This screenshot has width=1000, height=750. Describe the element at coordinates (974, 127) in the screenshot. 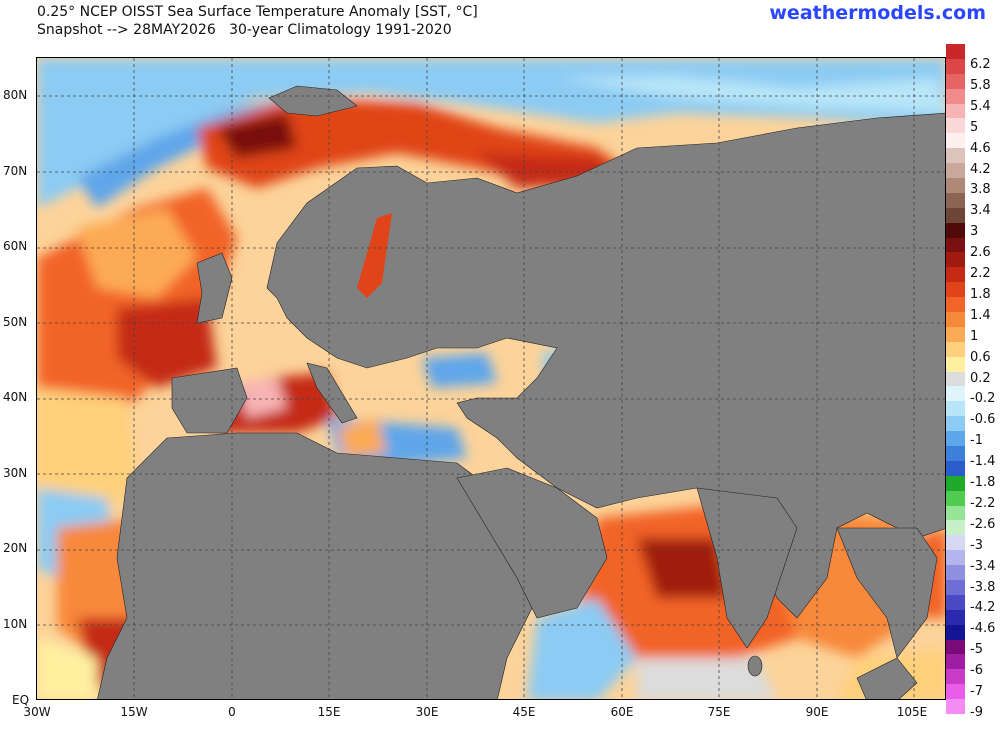

I see `colorbar-tick-label: 5` at that location.